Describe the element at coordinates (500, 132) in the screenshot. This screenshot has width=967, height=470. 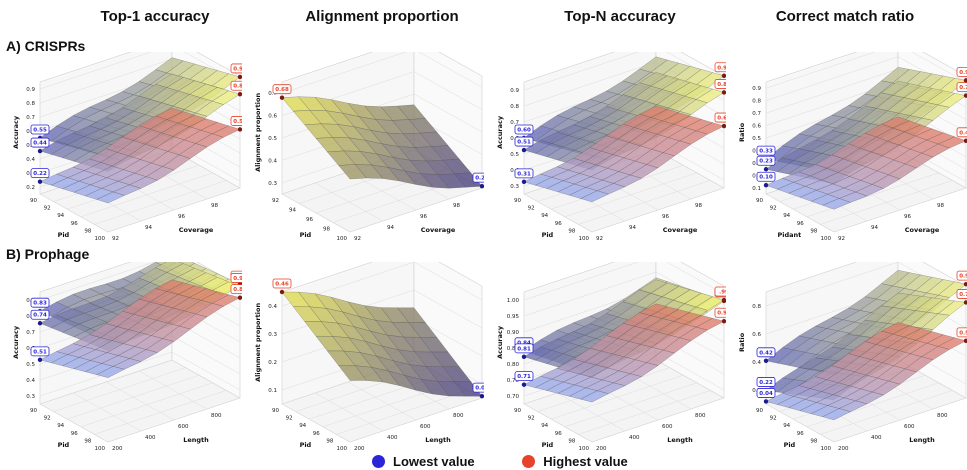
I see `z-axis-label: Accuracy` at that location.